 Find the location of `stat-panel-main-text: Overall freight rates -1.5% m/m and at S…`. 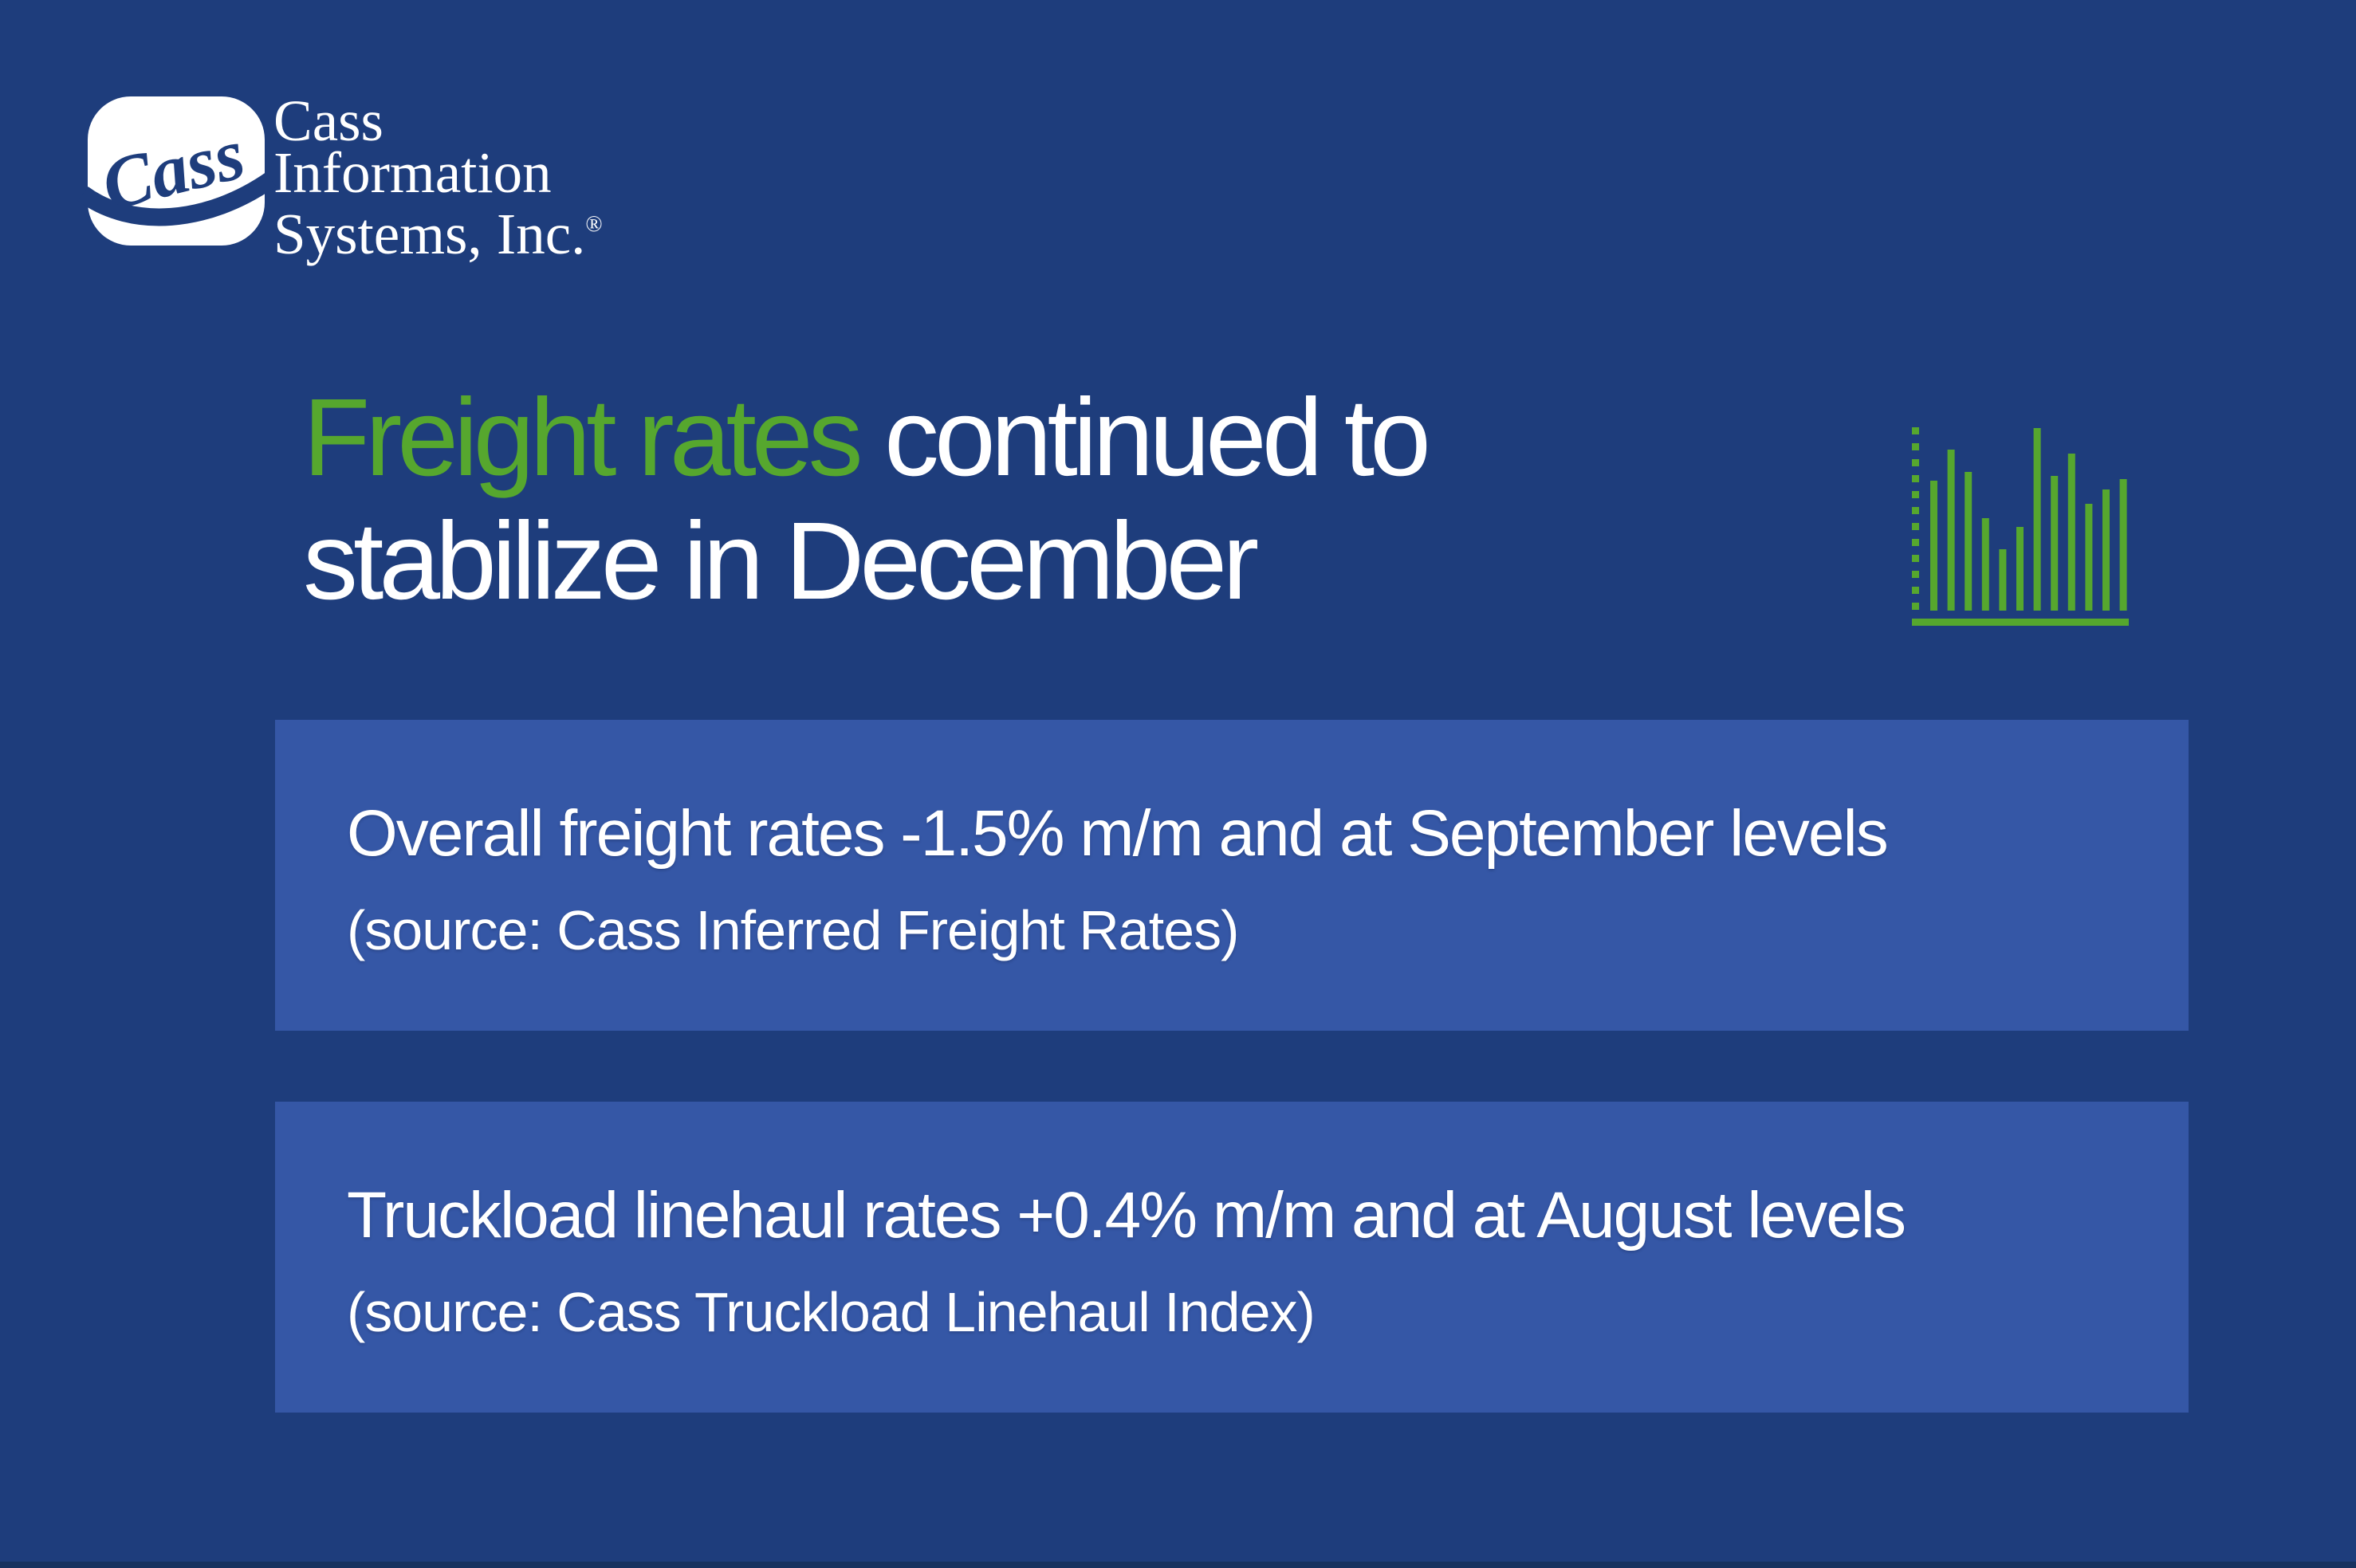

stat-panel-main-text: Overall freight rates -1.5% m/m and at S… is located at coordinates (1118, 833).